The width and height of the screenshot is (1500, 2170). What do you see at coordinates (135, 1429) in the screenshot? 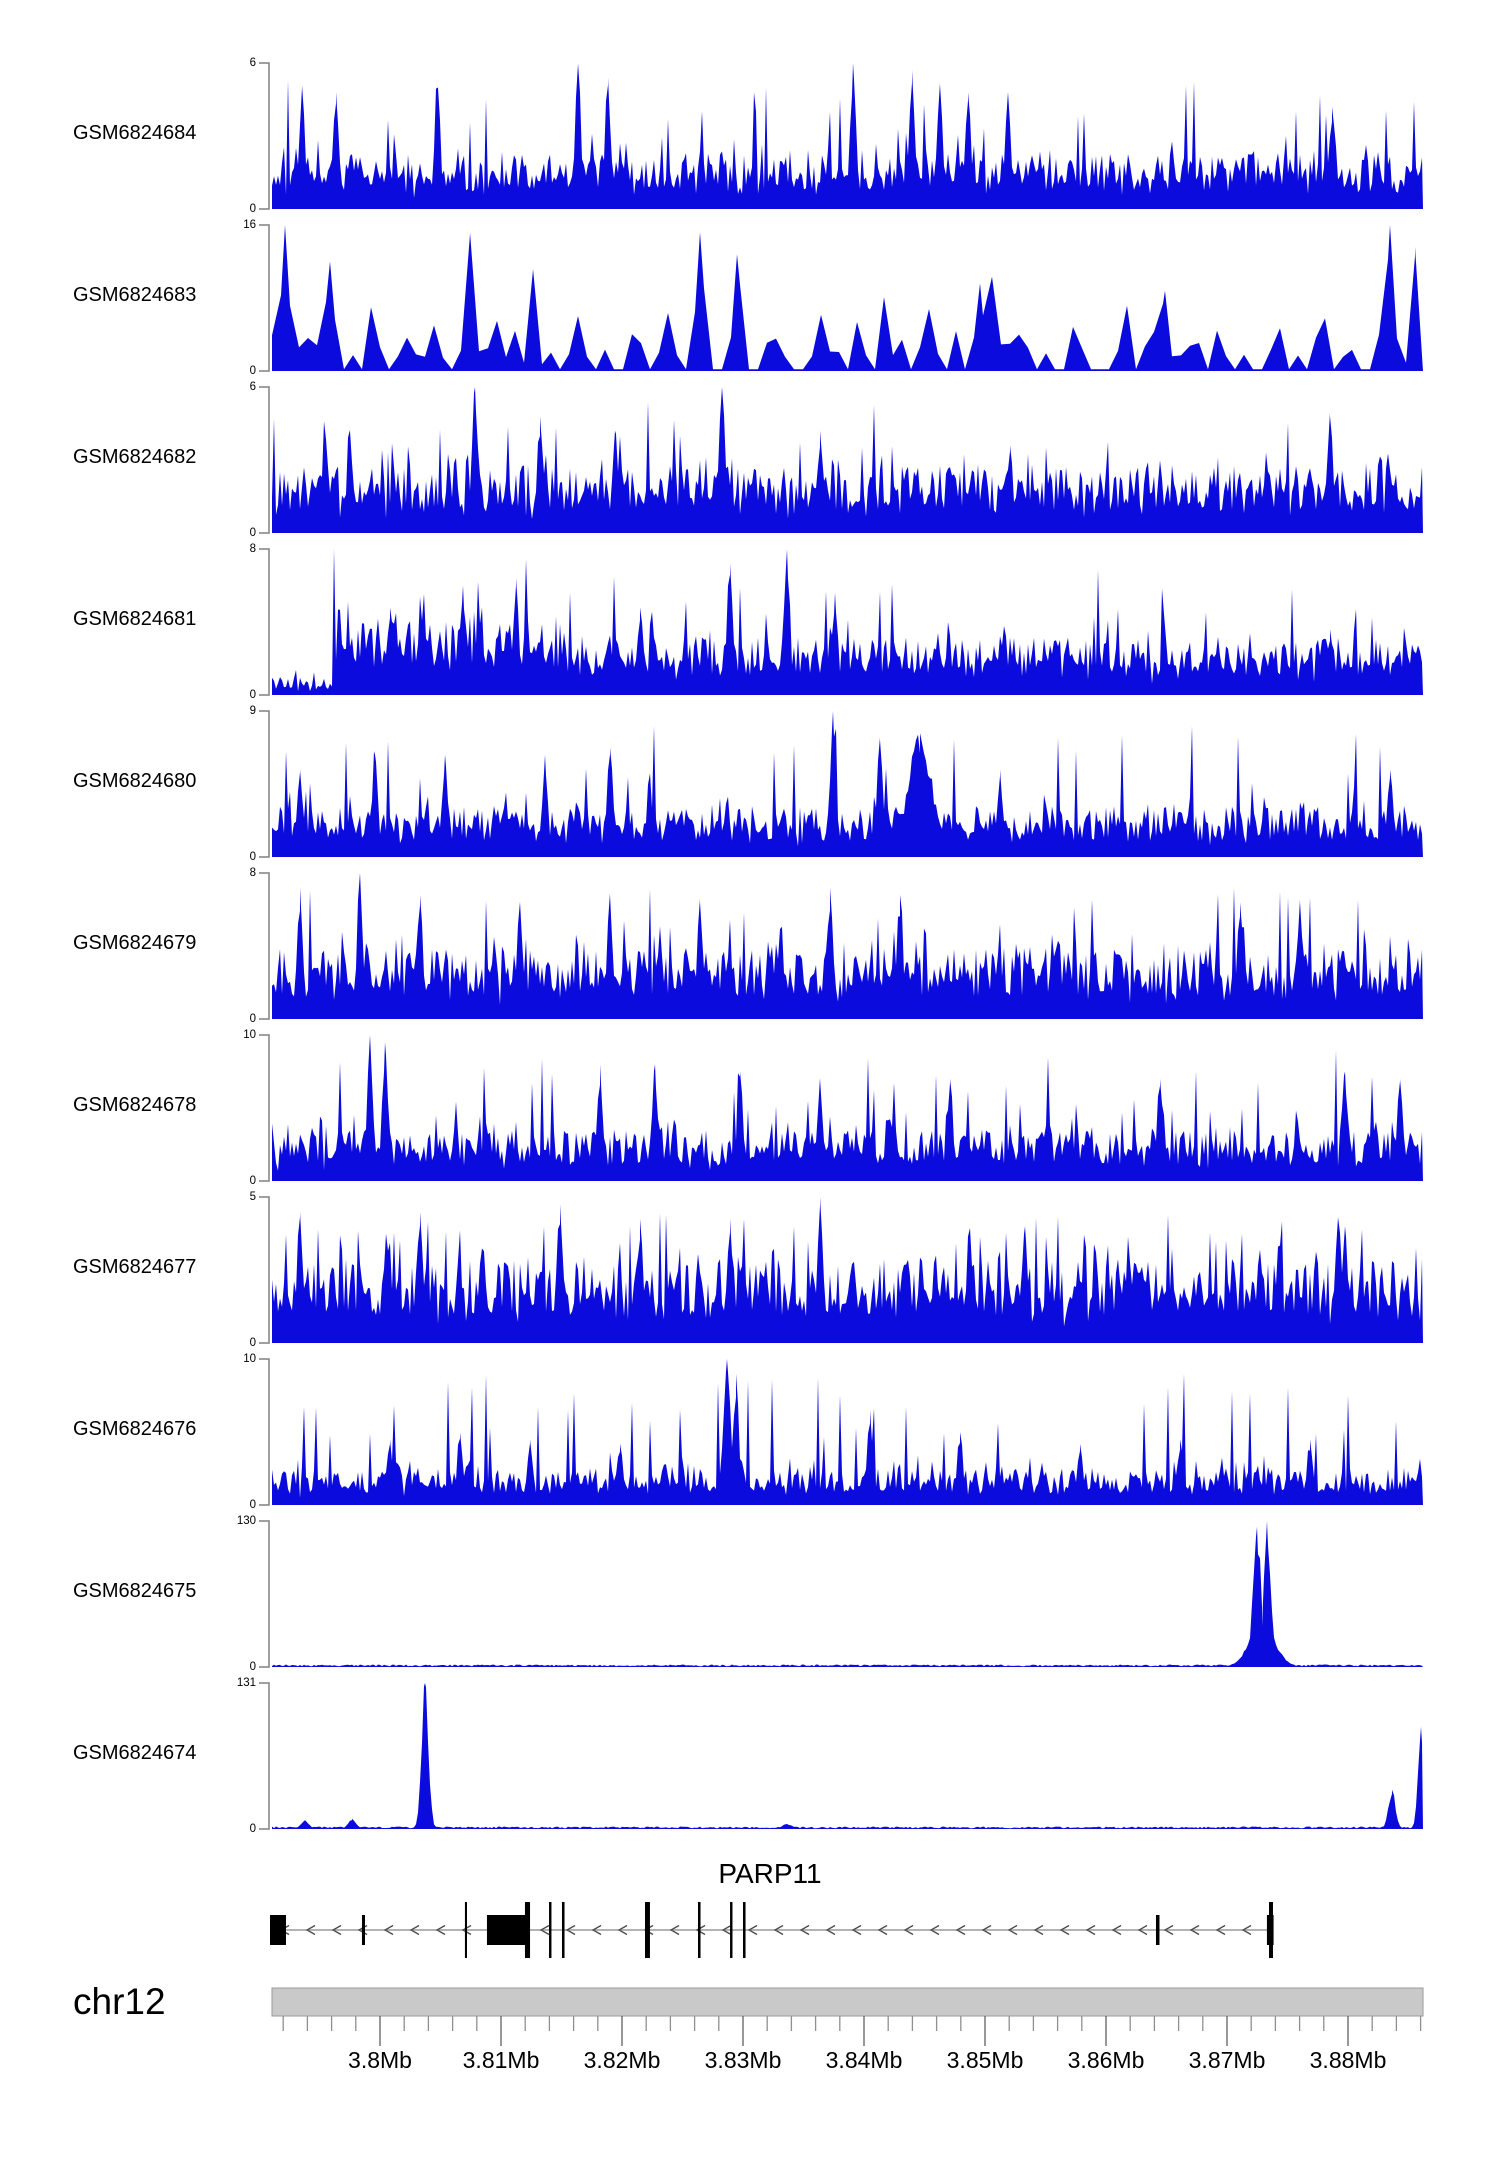
I see `track-sample-label: GSM6824676` at bounding box center [135, 1429].